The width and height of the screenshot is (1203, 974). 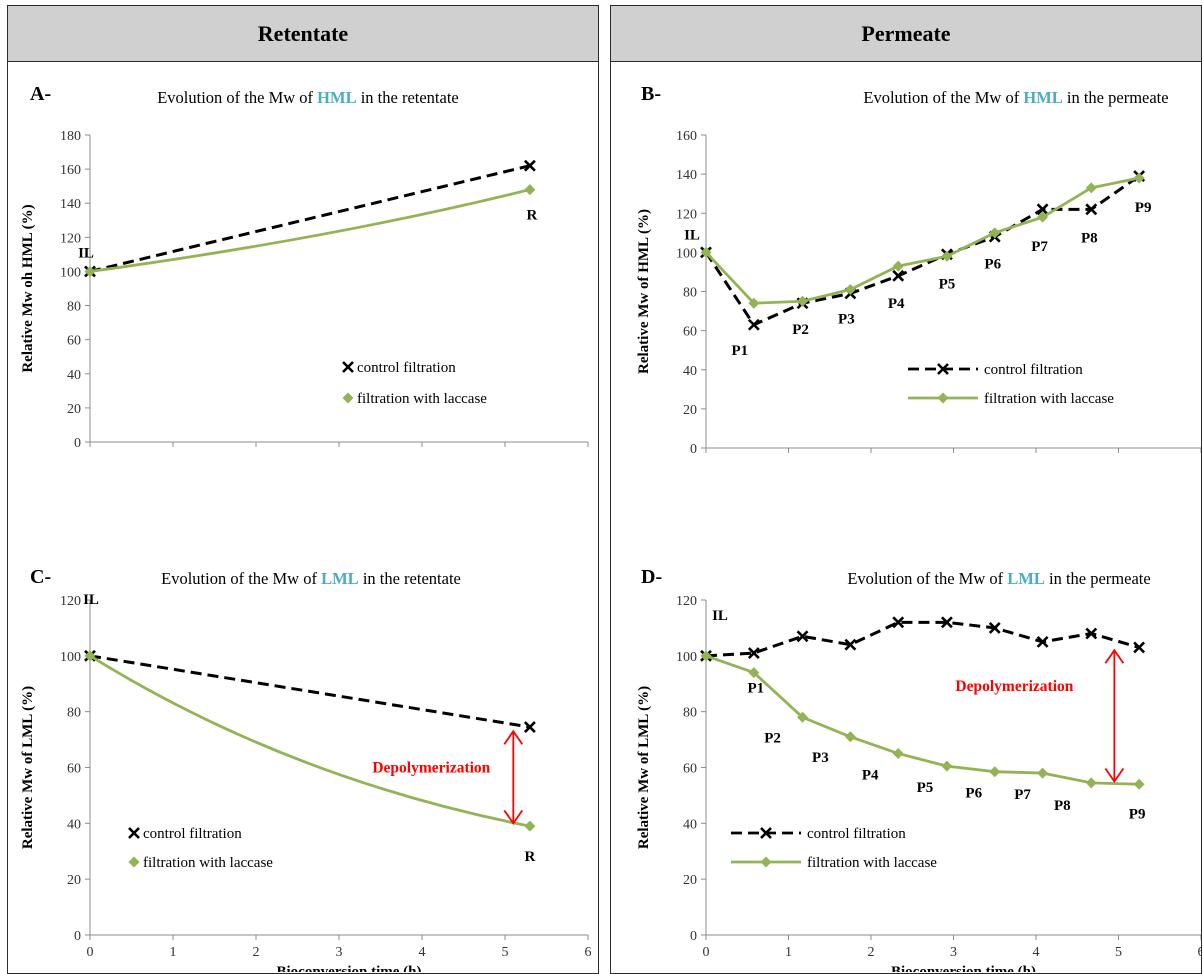 I want to click on y-axis-label-a: Relative Mw oh HML (%), so click(x=28, y=288).